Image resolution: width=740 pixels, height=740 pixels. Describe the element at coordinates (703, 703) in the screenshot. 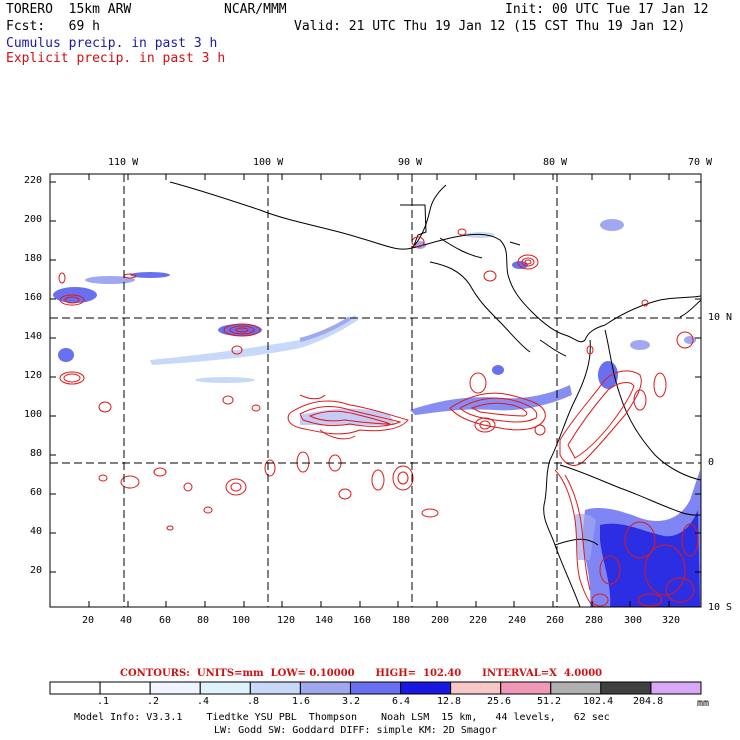

I see `colorbar-unit: mm` at that location.